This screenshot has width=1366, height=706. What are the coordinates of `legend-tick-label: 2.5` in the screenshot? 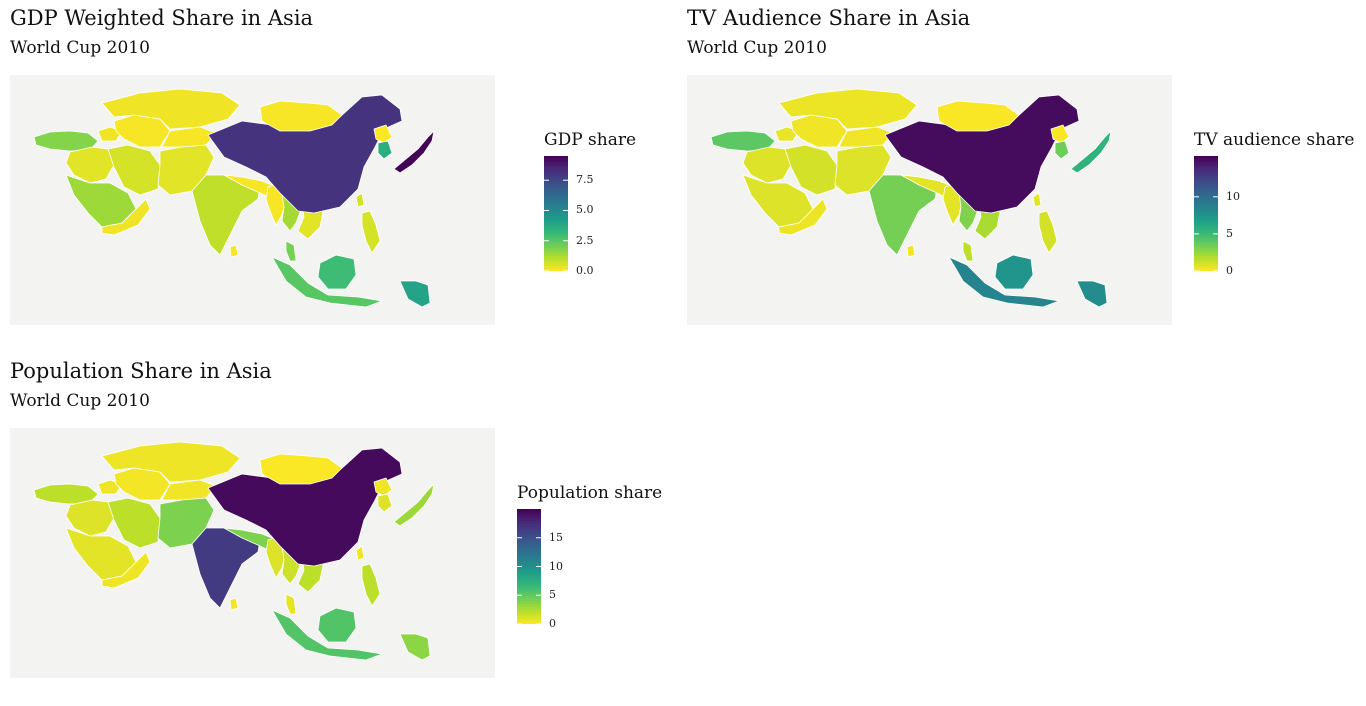 It's located at (585, 240).